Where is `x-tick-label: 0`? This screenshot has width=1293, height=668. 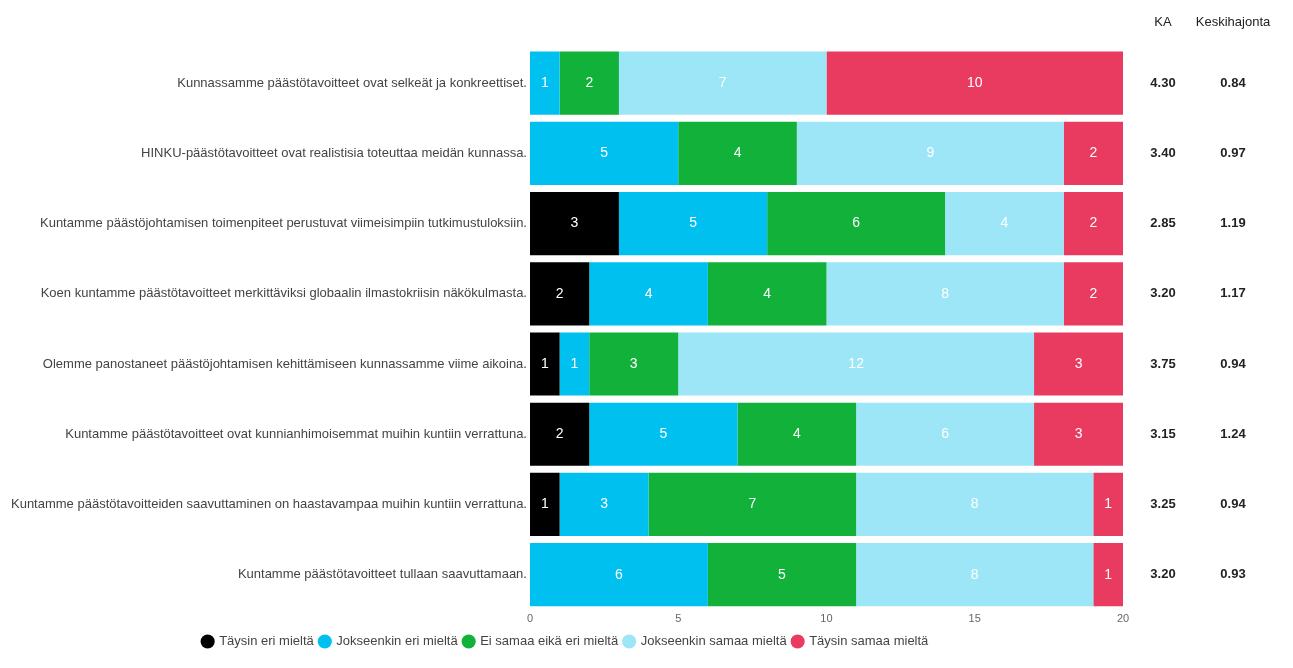
x-tick-label: 0 is located at coordinates (530, 618).